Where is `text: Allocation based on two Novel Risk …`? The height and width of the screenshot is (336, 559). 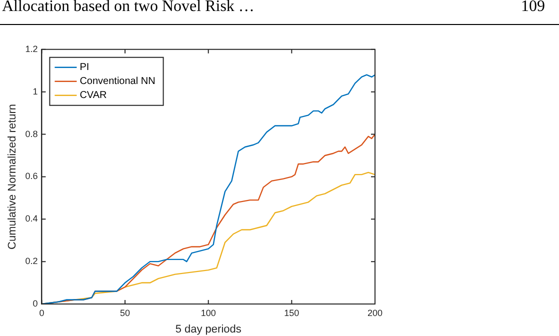
text: Allocation based on two Novel Risk … is located at coordinates (128, 8).